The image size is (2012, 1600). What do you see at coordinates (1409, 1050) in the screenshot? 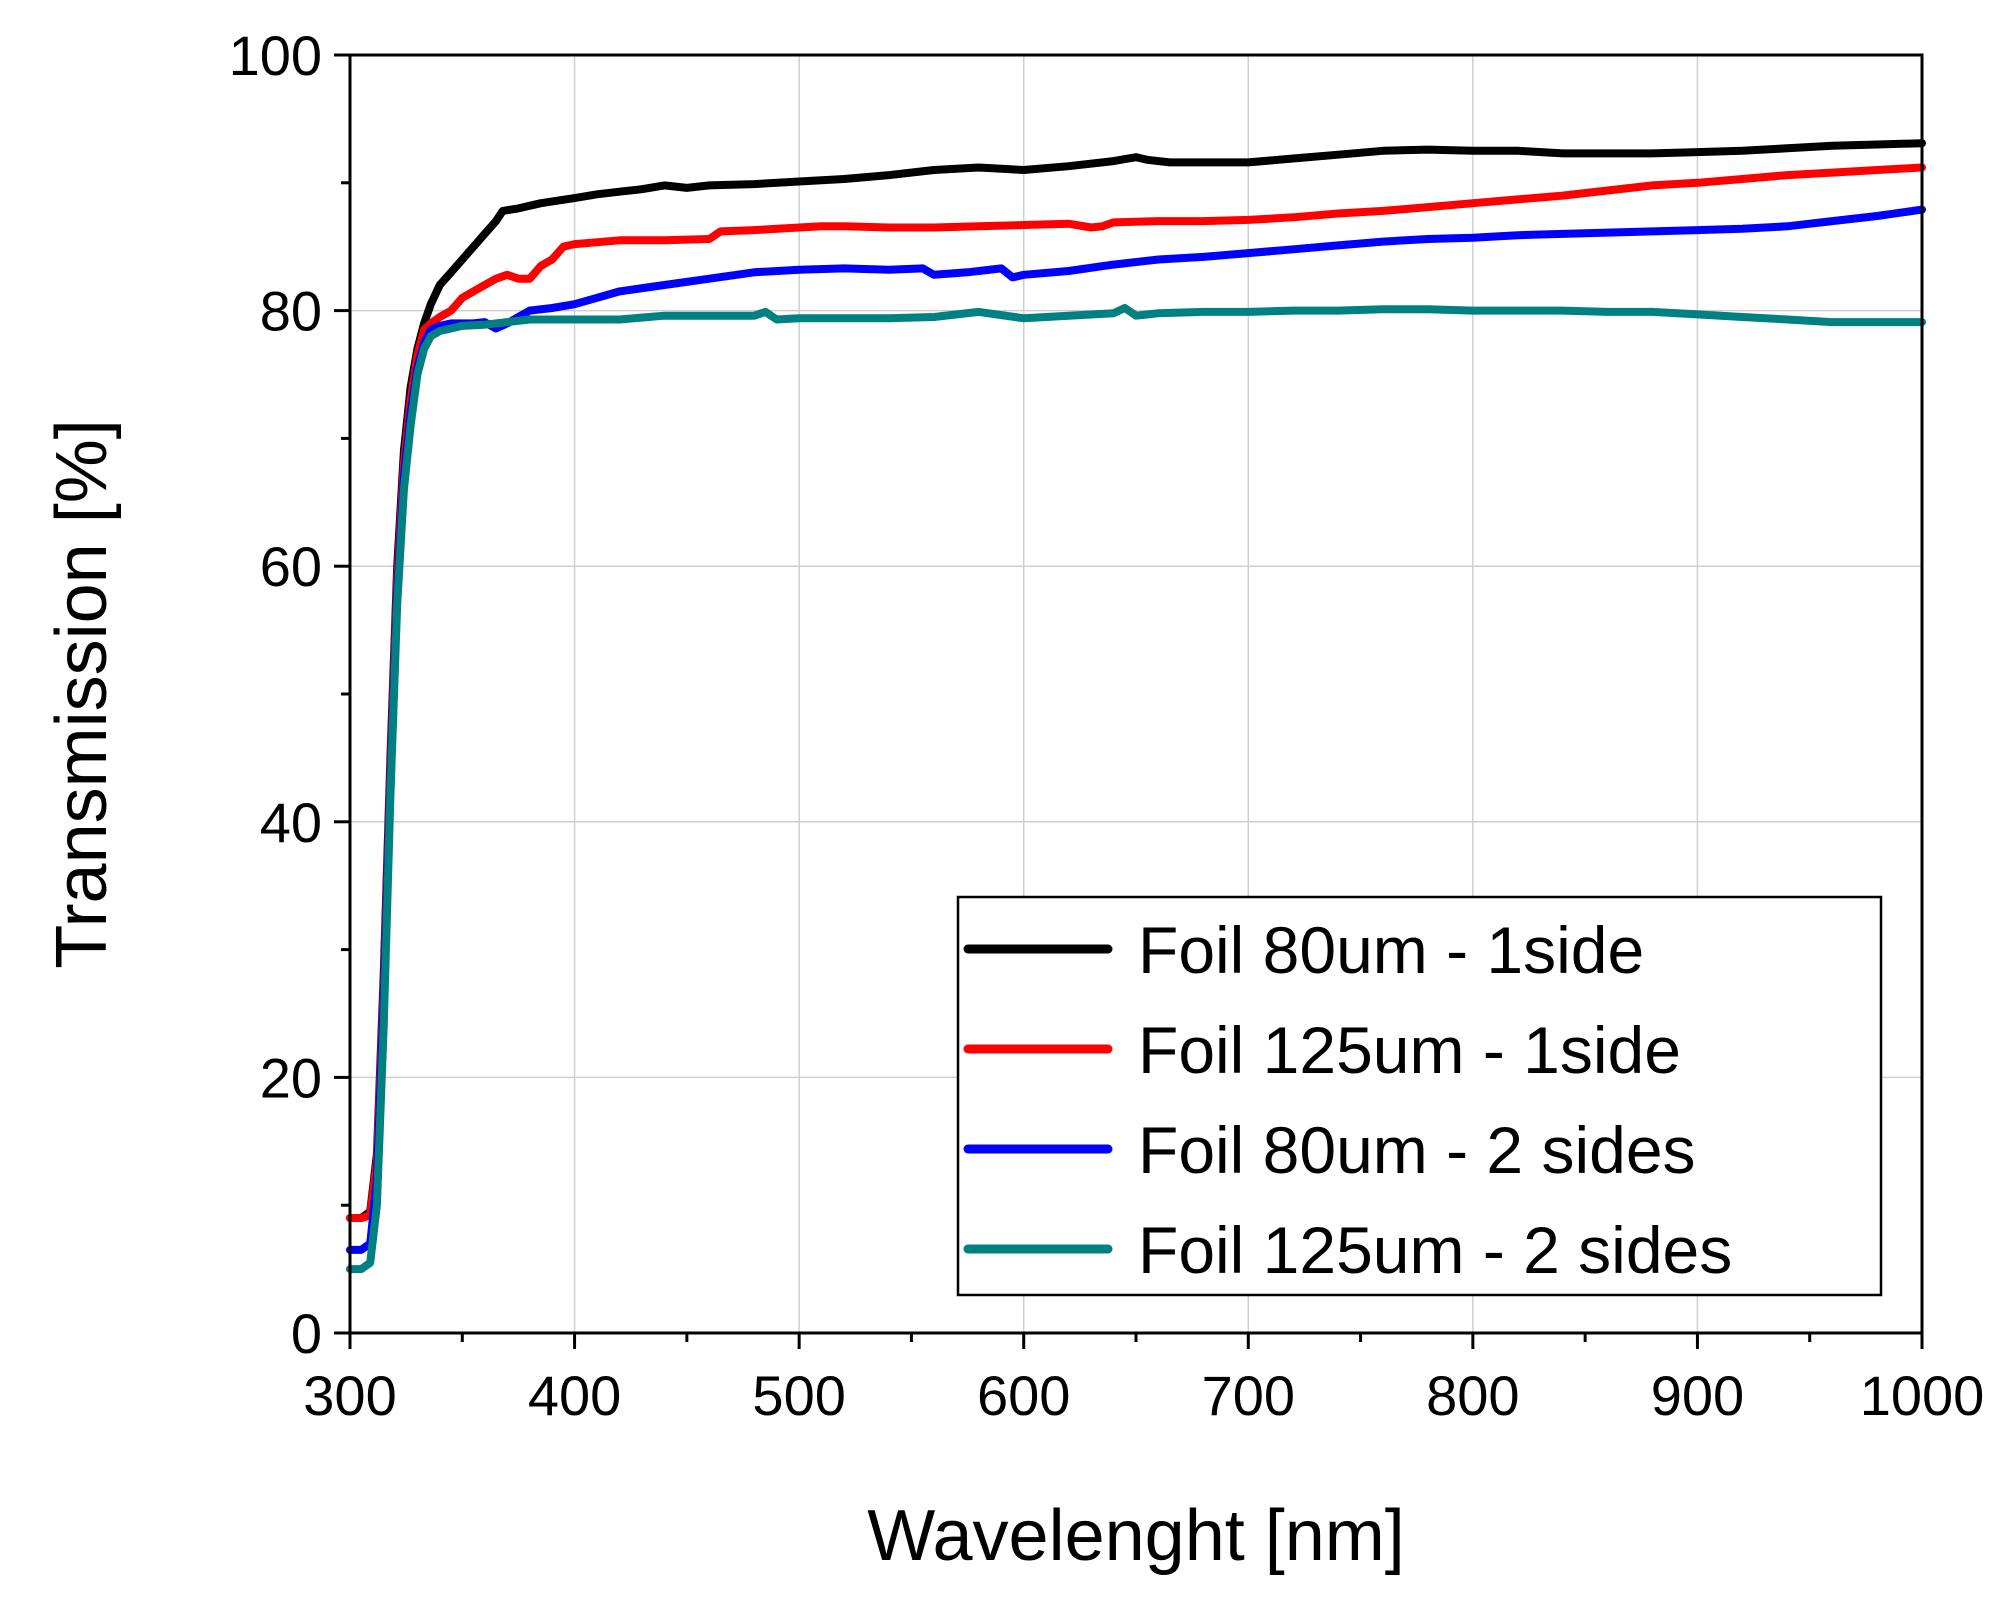
I see `legend-label-2: Foil 125um - 1side` at bounding box center [1409, 1050].